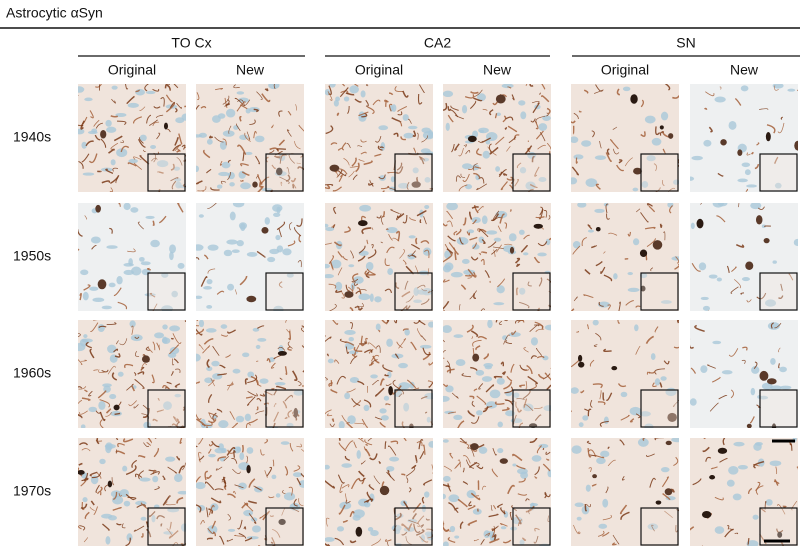 The width and height of the screenshot is (800, 547). What do you see at coordinates (132, 138) in the screenshot?
I see `tissue` at bounding box center [132, 138].